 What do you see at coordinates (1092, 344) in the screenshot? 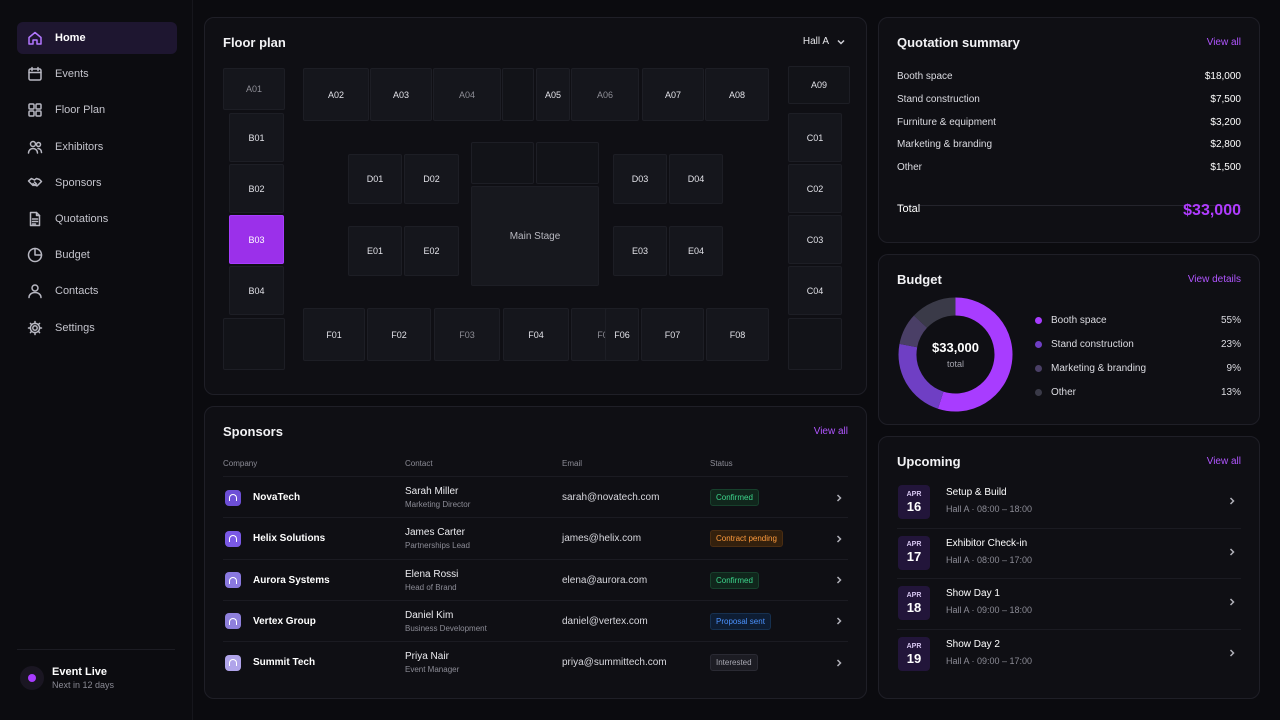
I see `legend-label: Stand construction` at bounding box center [1092, 344].